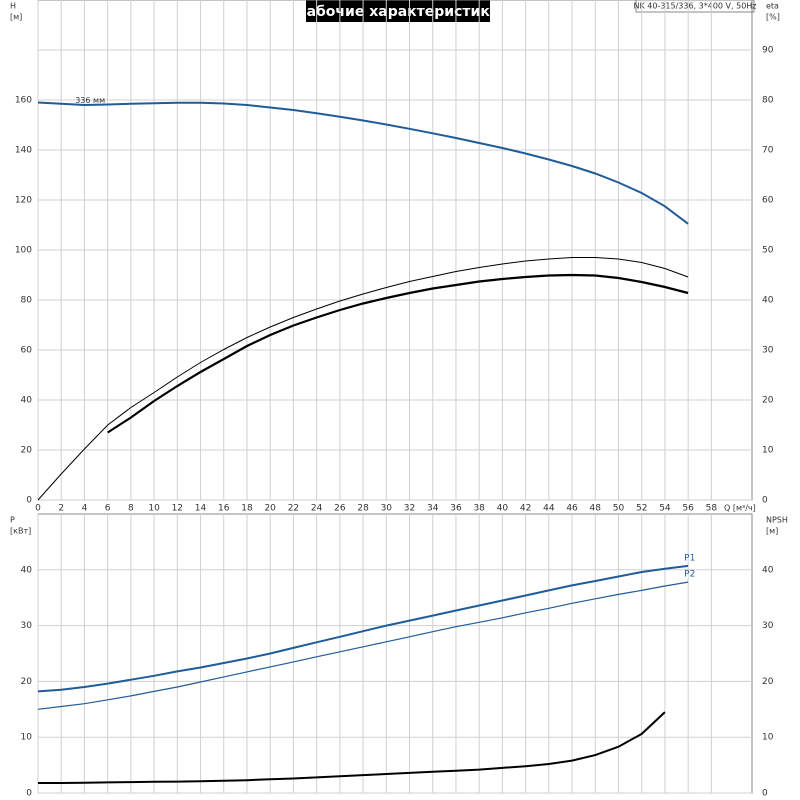 This screenshot has height=800, width=800. What do you see at coordinates (201, 509) in the screenshot?
I see `x-tick-label: 14` at bounding box center [201, 509].